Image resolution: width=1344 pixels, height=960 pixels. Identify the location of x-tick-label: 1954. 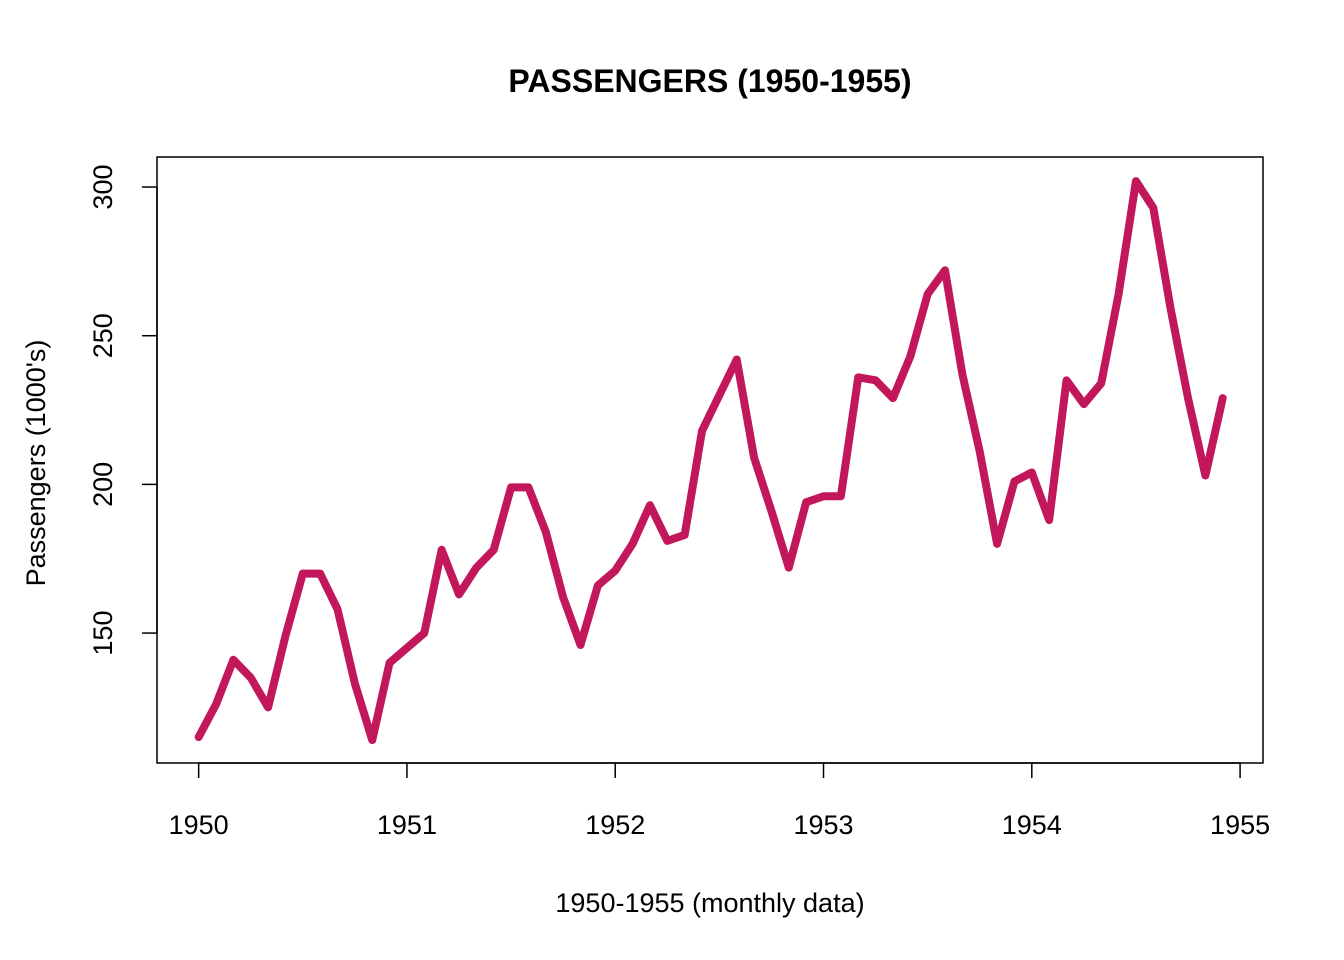
(1032, 825).